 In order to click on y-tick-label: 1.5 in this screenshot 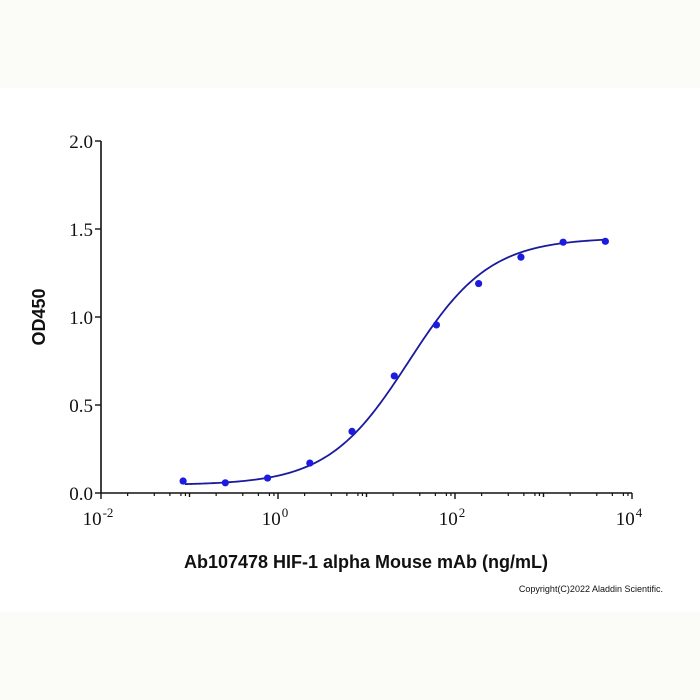, I will do `click(81, 230)`.